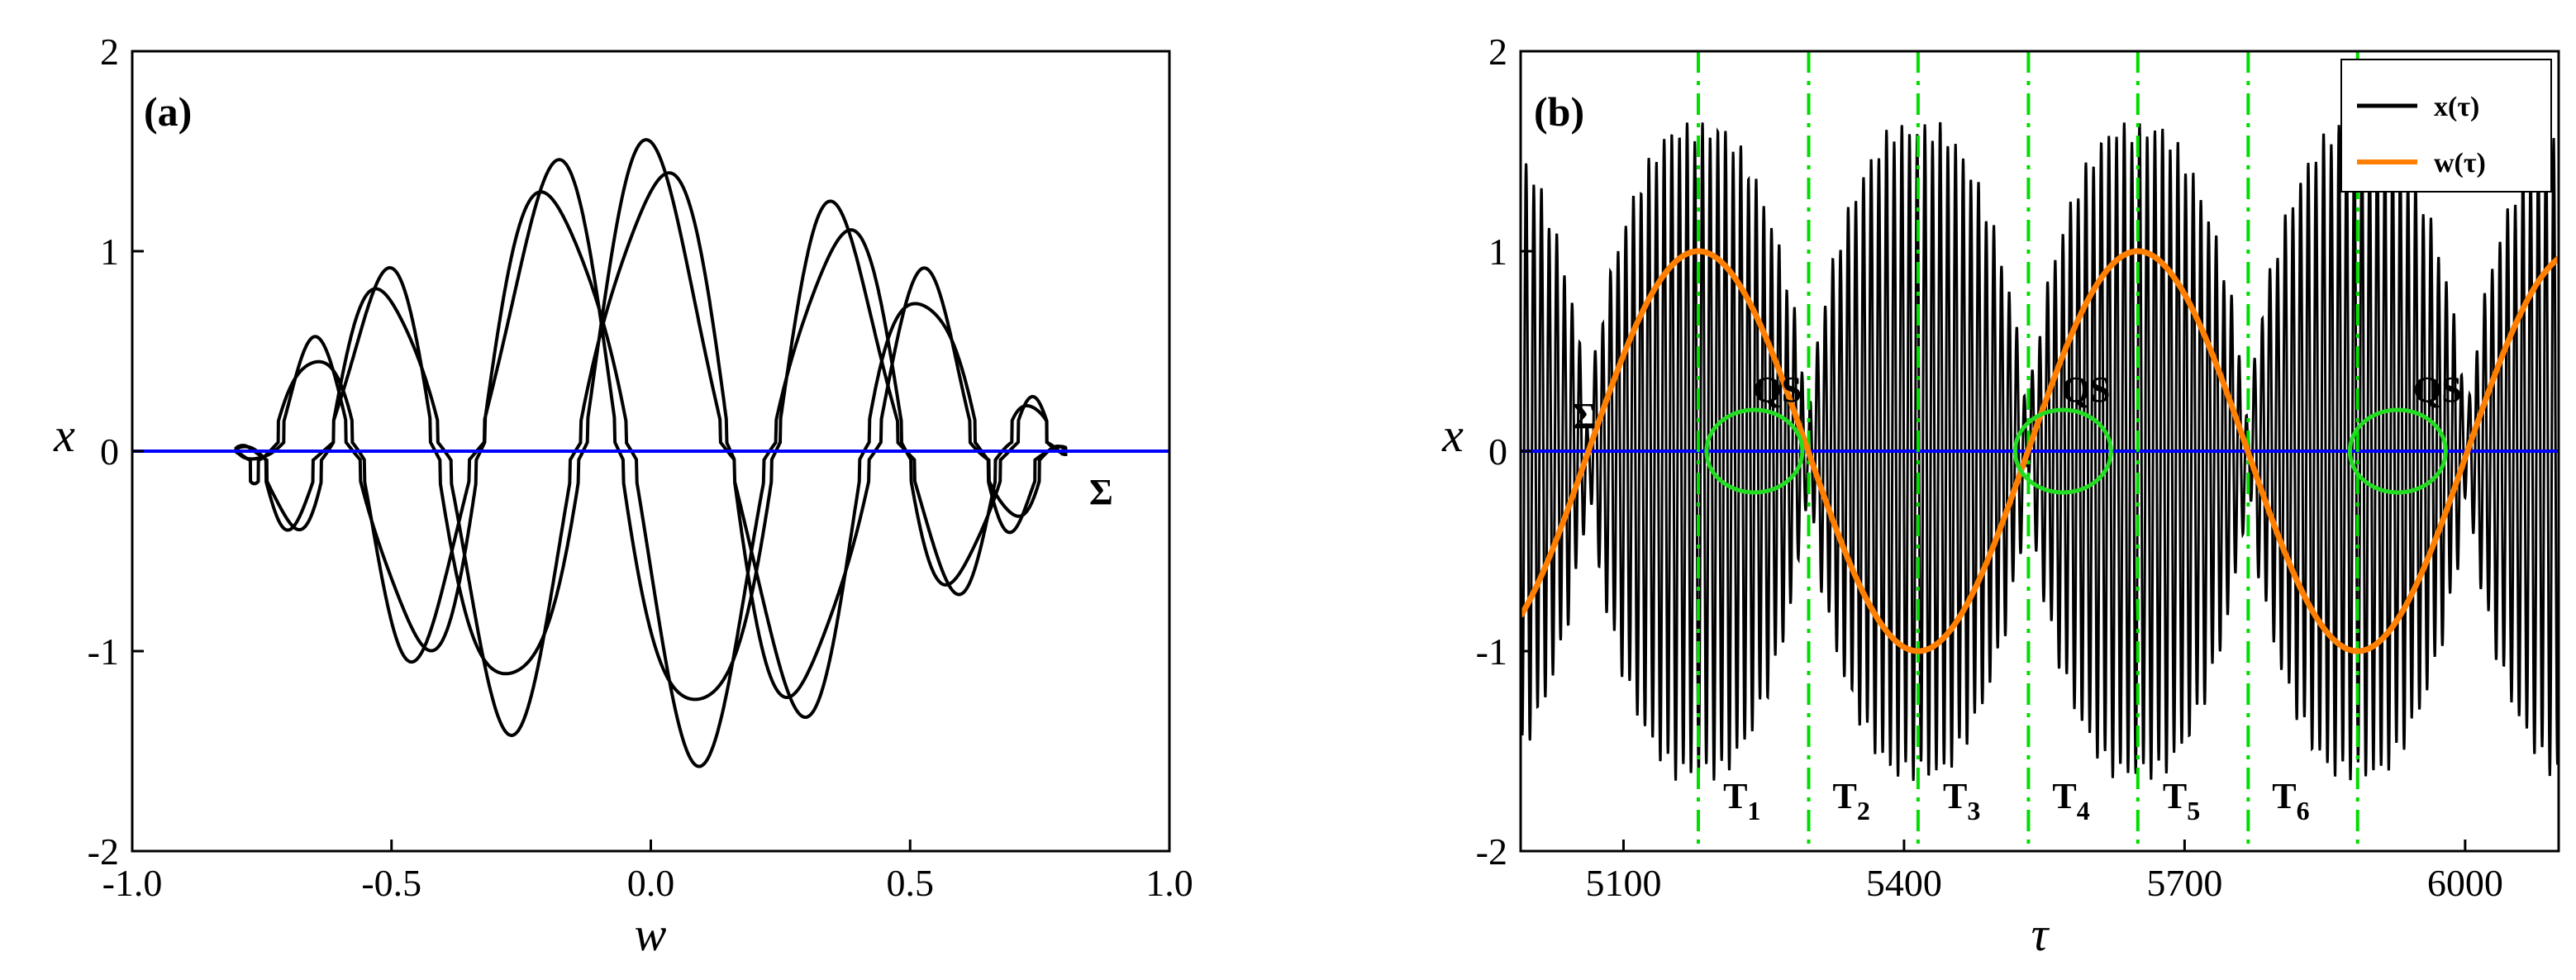  What do you see at coordinates (1559, 112) in the screenshot?
I see `panel-b-label: (b)` at bounding box center [1559, 112].